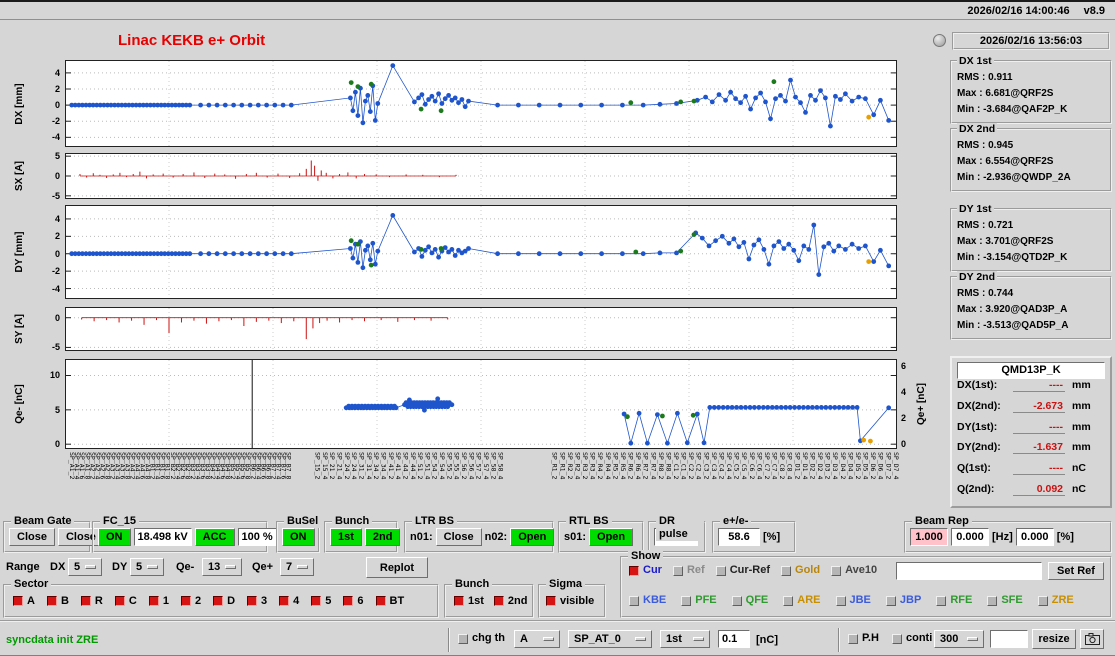 This screenshot has height=656, width=1115. Describe the element at coordinates (85, 567) in the screenshot. I see `range-dx-select: 5` at that location.